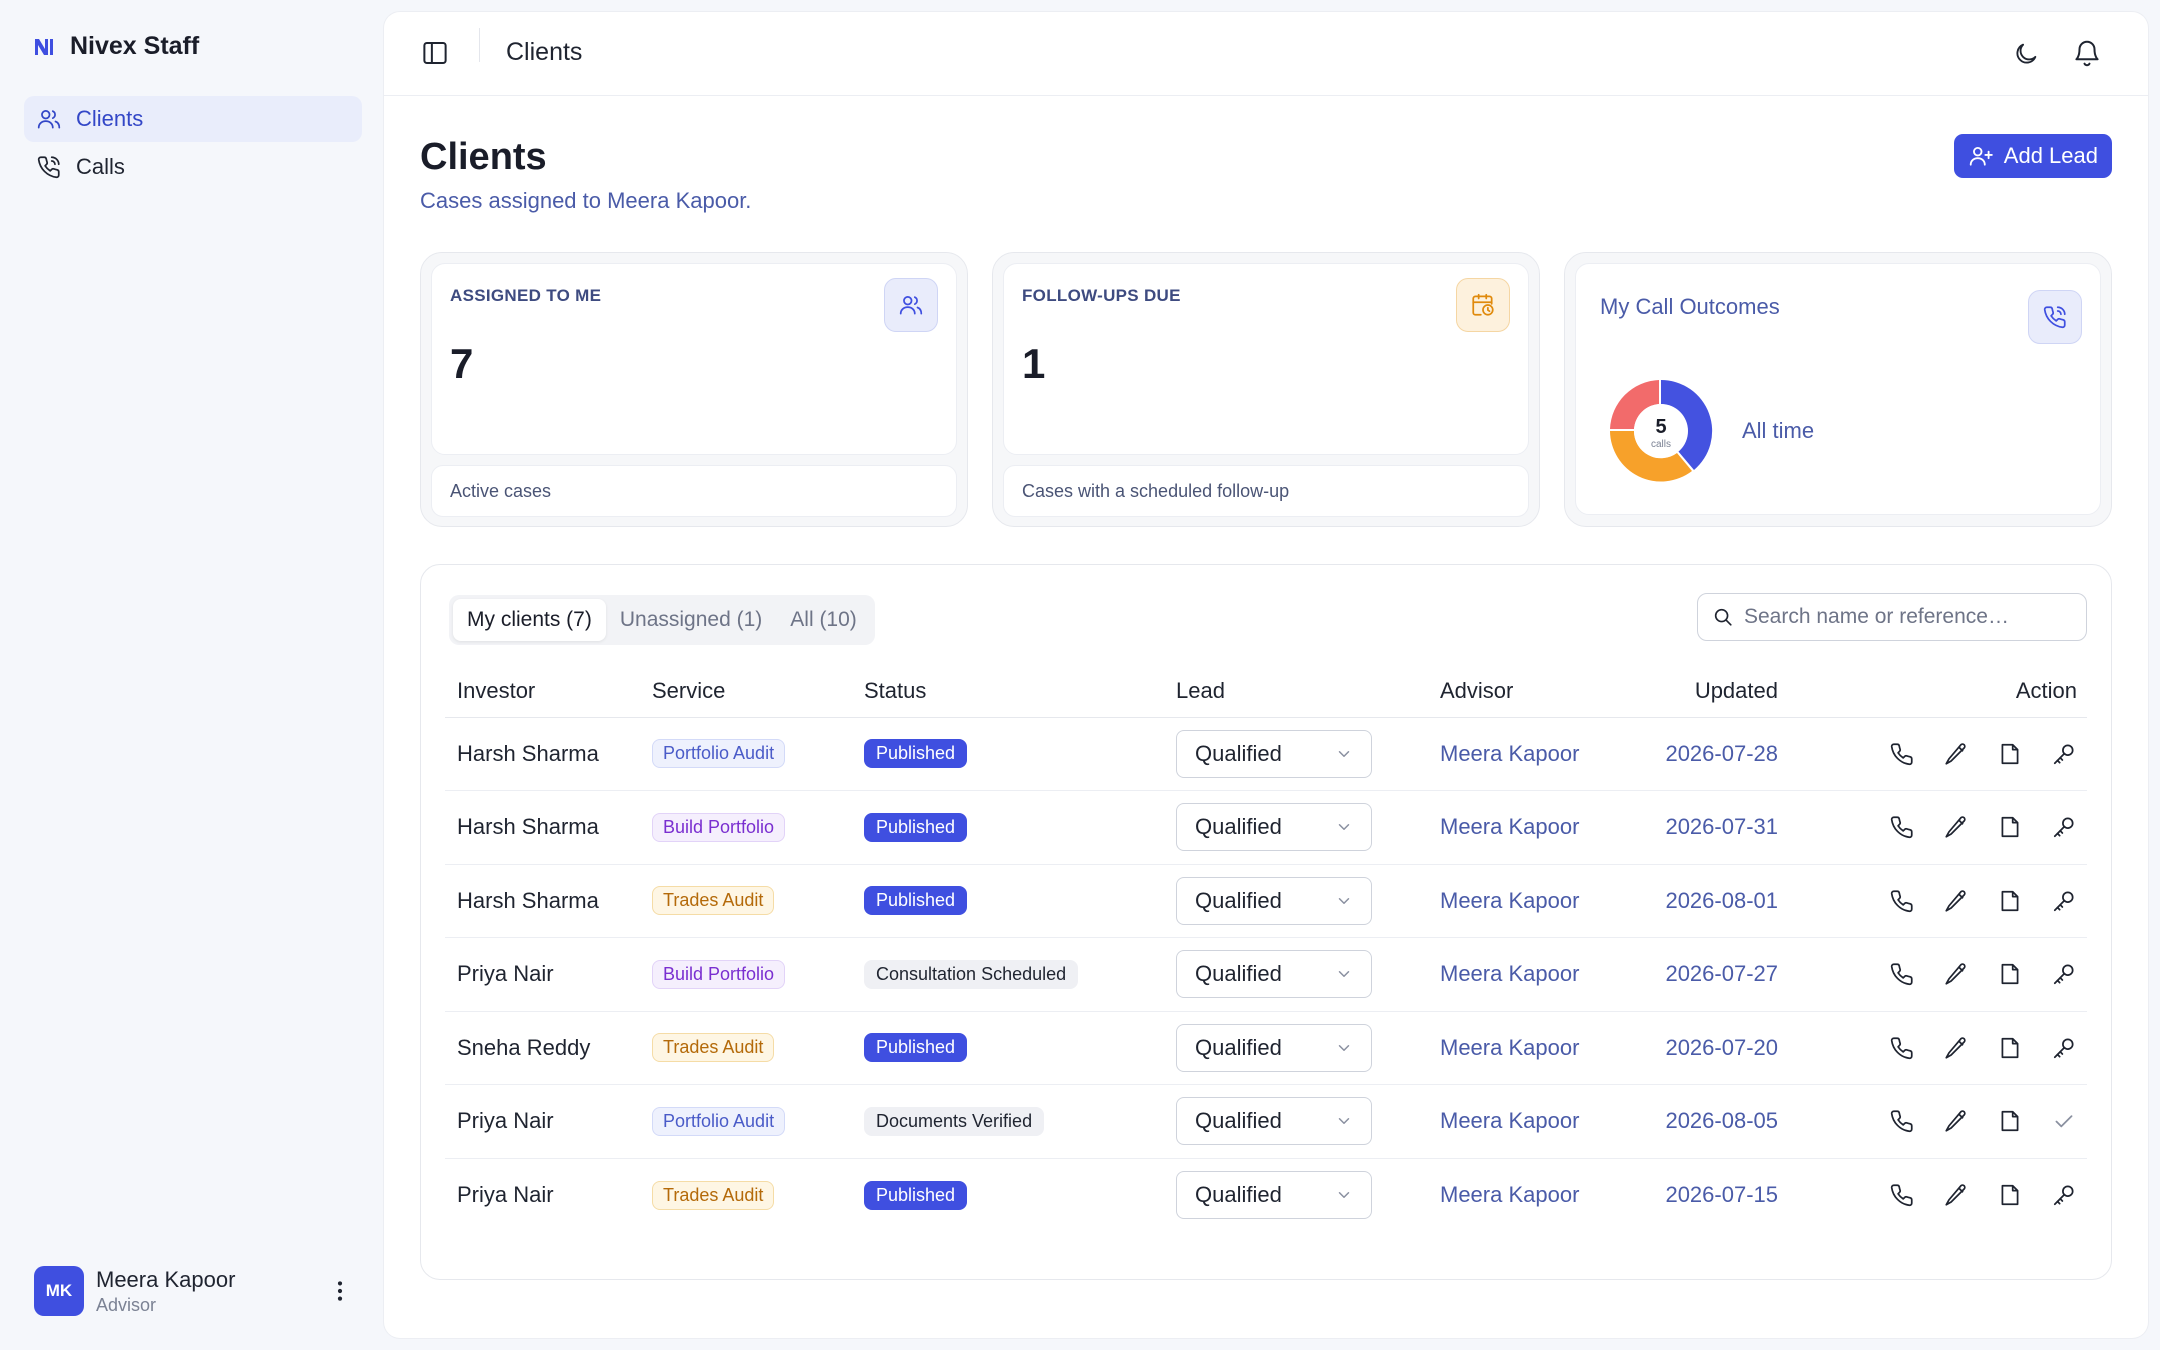 Image resolution: width=2160 pixels, height=1350 pixels. What do you see at coordinates (1981, 156) in the screenshot?
I see `user-plus-icon` at bounding box center [1981, 156].